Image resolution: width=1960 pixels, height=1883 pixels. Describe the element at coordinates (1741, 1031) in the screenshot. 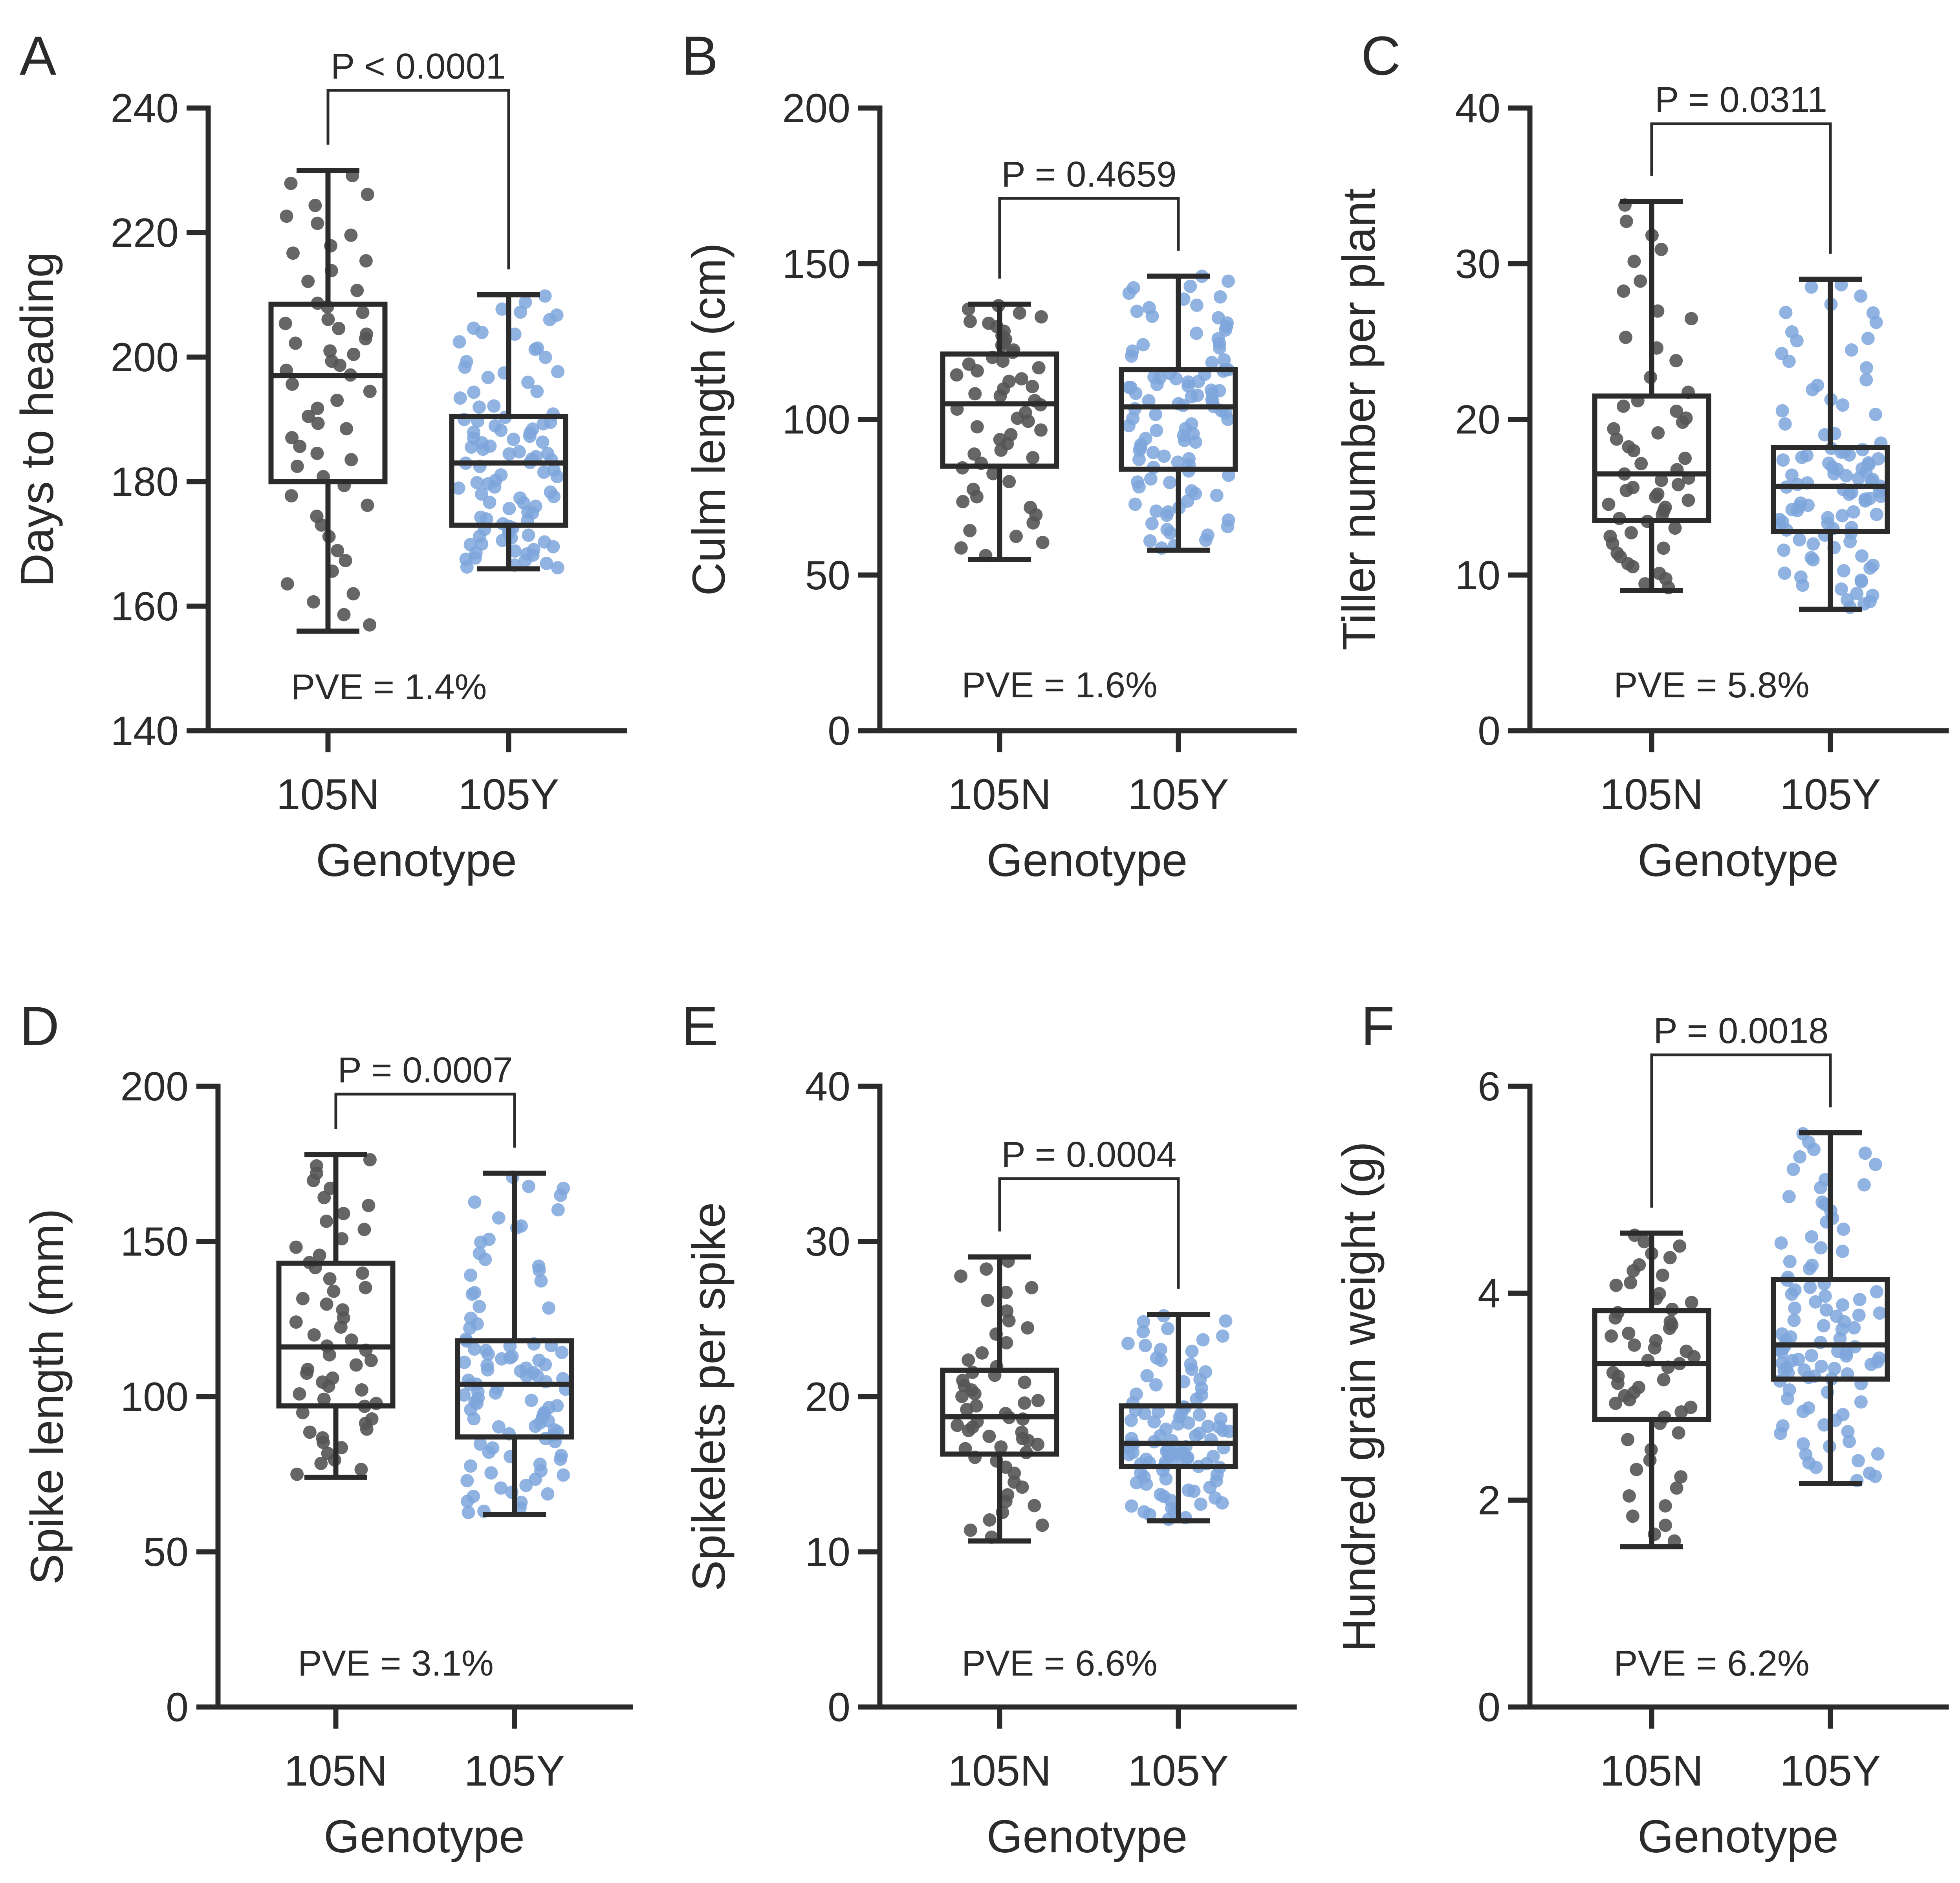

I see `p-value-label: P = 0.0018` at that location.